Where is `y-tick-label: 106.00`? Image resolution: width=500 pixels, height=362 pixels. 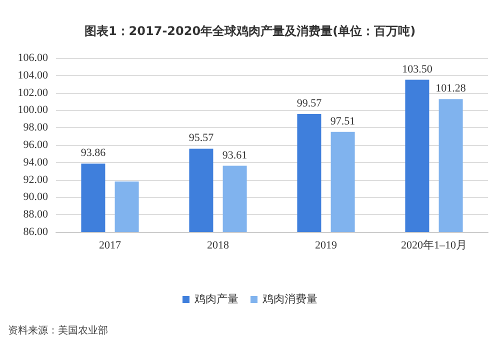
y-tick-label: 106.00 is located at coordinates (33, 58).